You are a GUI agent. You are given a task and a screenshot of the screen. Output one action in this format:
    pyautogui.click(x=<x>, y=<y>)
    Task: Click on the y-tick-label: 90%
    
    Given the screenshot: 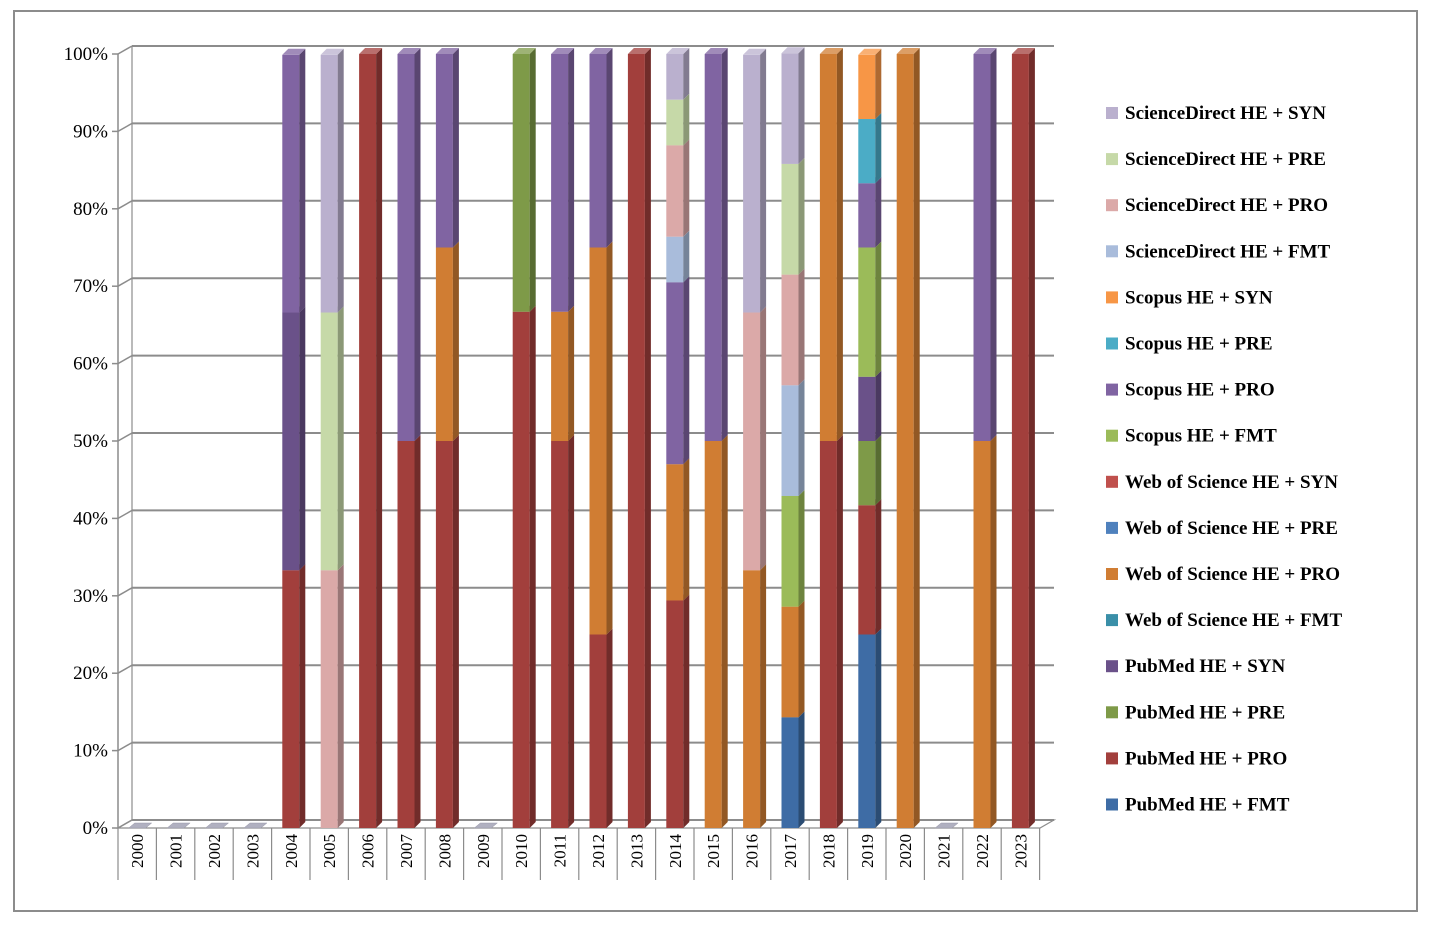 What is the action you would take?
    pyautogui.click(x=90, y=131)
    